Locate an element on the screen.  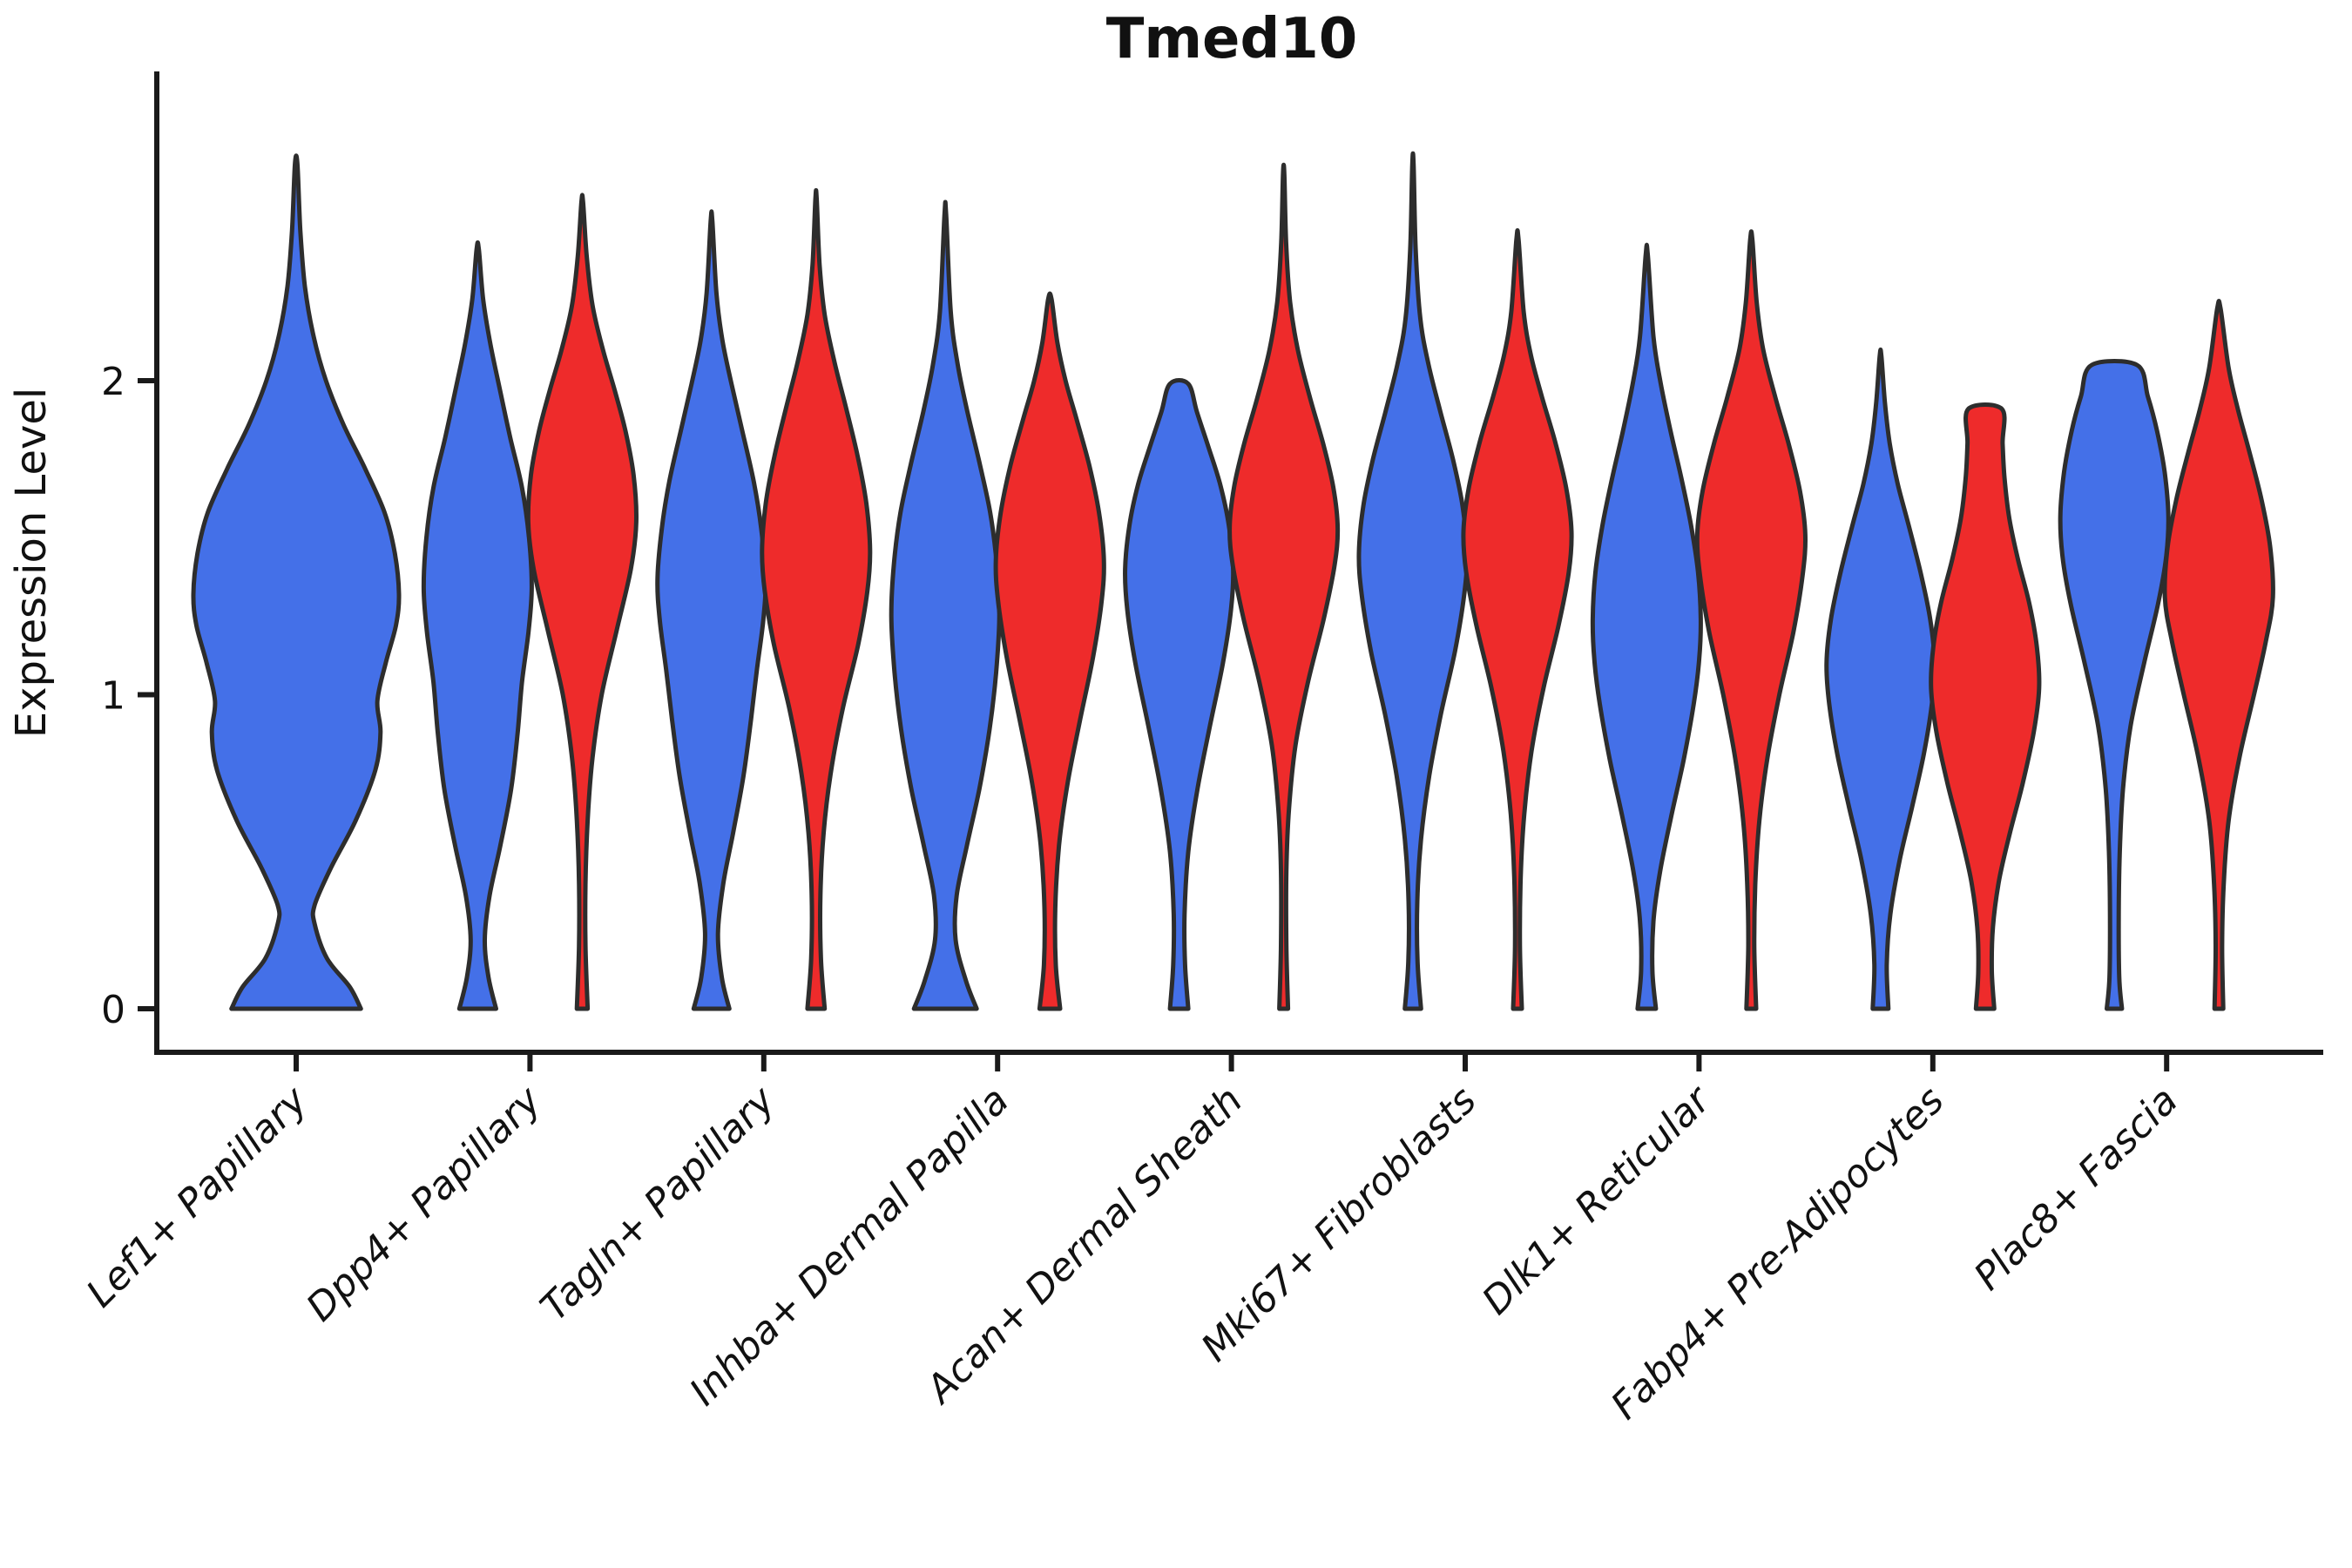
violin-plac8-fascia-red is located at coordinates (2219, 655).